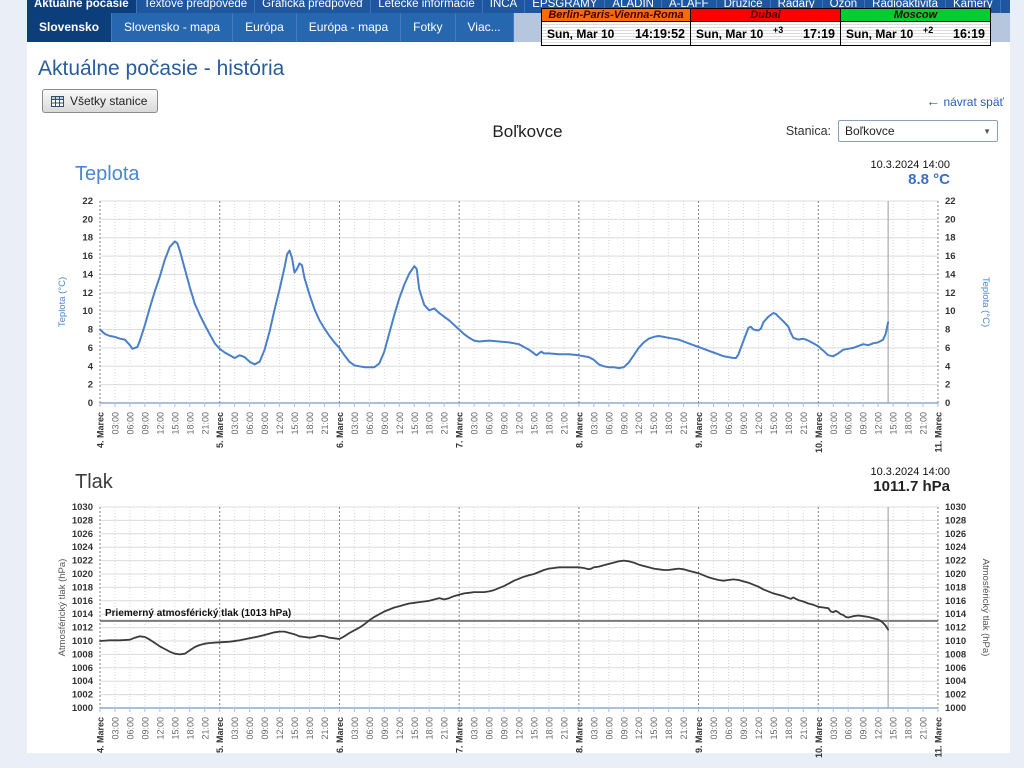 Image resolution: width=1024 pixels, height=768 pixels. I want to click on svg-text: 1018, so click(82, 587).